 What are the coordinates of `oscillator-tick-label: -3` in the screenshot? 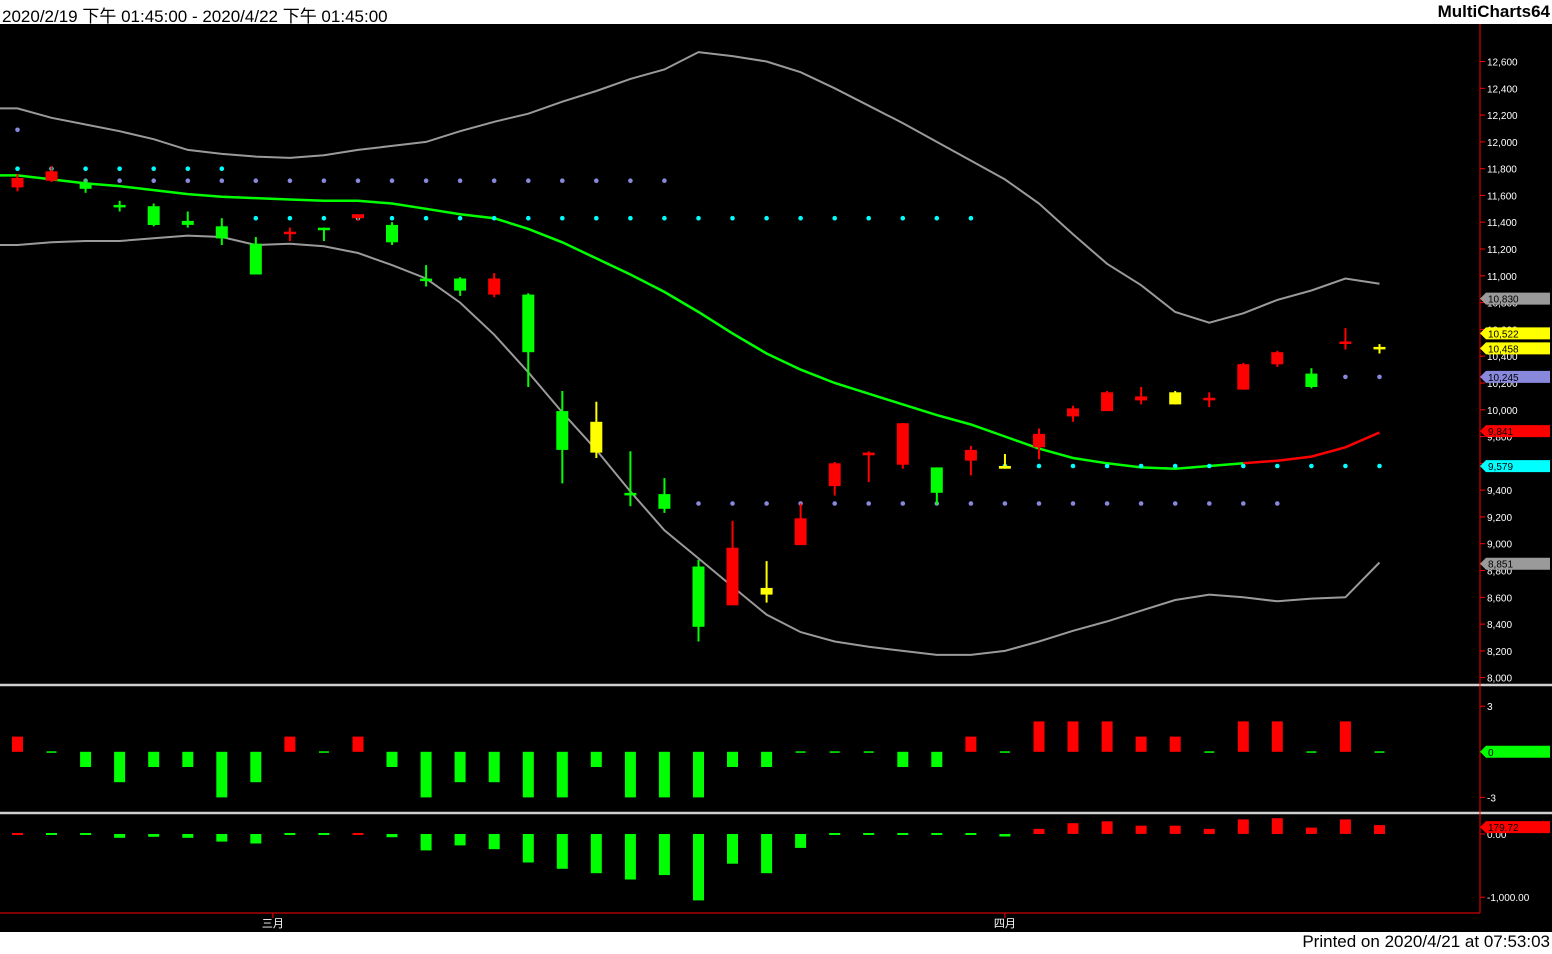 It's located at (1491, 798).